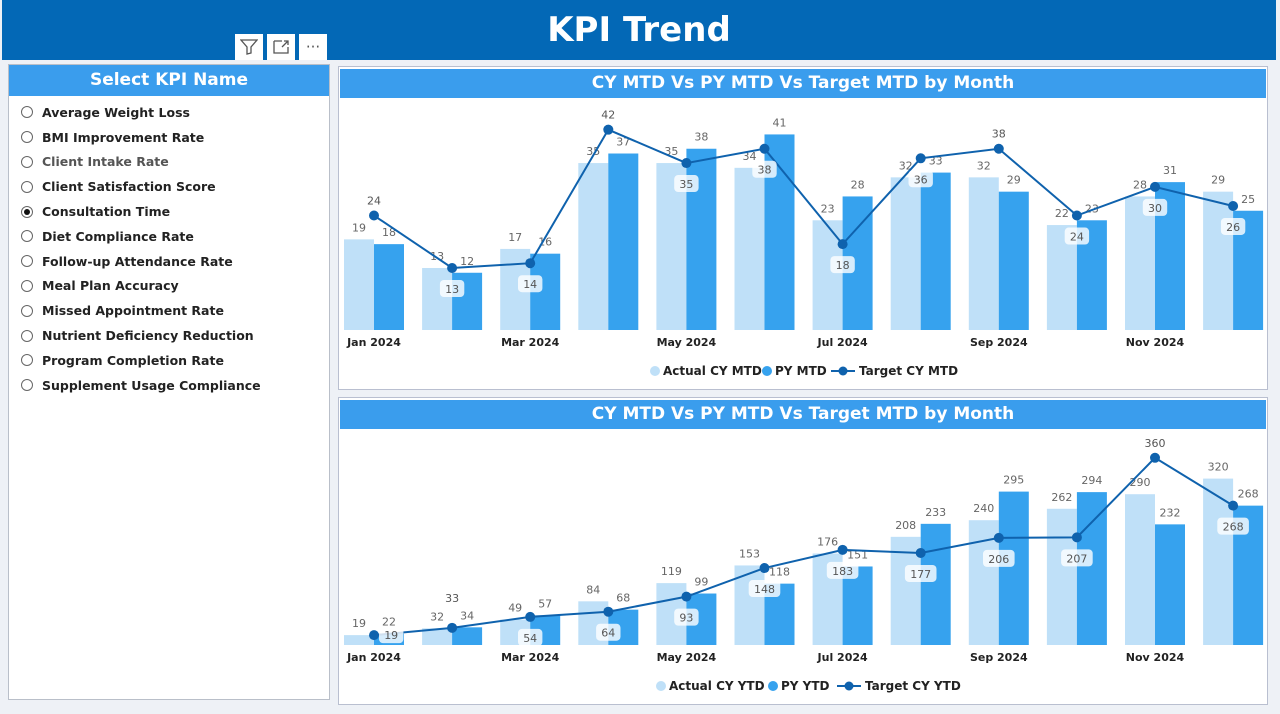 Image resolution: width=1280 pixels, height=714 pixels. Describe the element at coordinates (175, 261) in the screenshot. I see `kpi-option: Follow-up Attendance Rate` at that location.